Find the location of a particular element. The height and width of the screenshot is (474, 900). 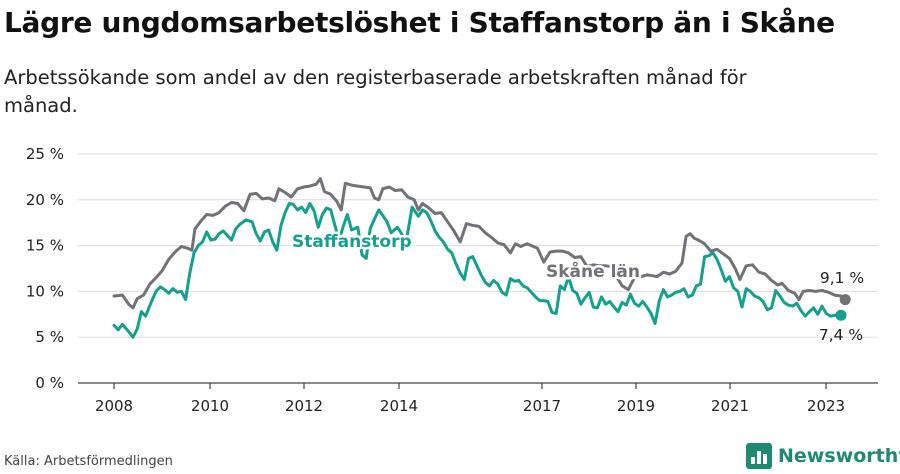

series-label-skane: Skåne län is located at coordinates (593, 271).